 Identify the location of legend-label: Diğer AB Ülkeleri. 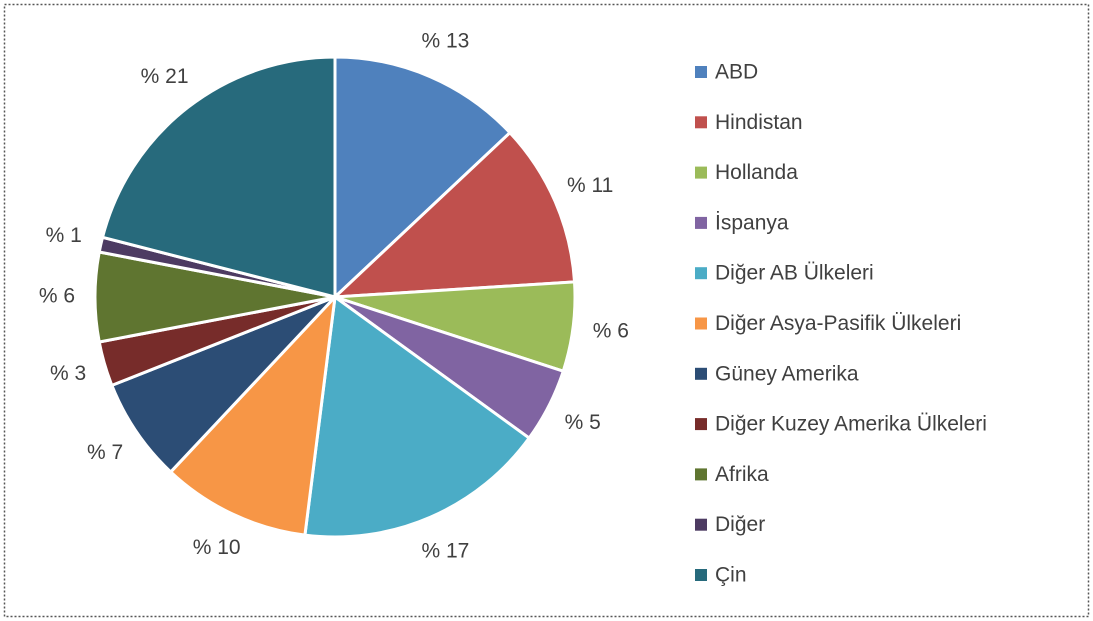
(794, 273).